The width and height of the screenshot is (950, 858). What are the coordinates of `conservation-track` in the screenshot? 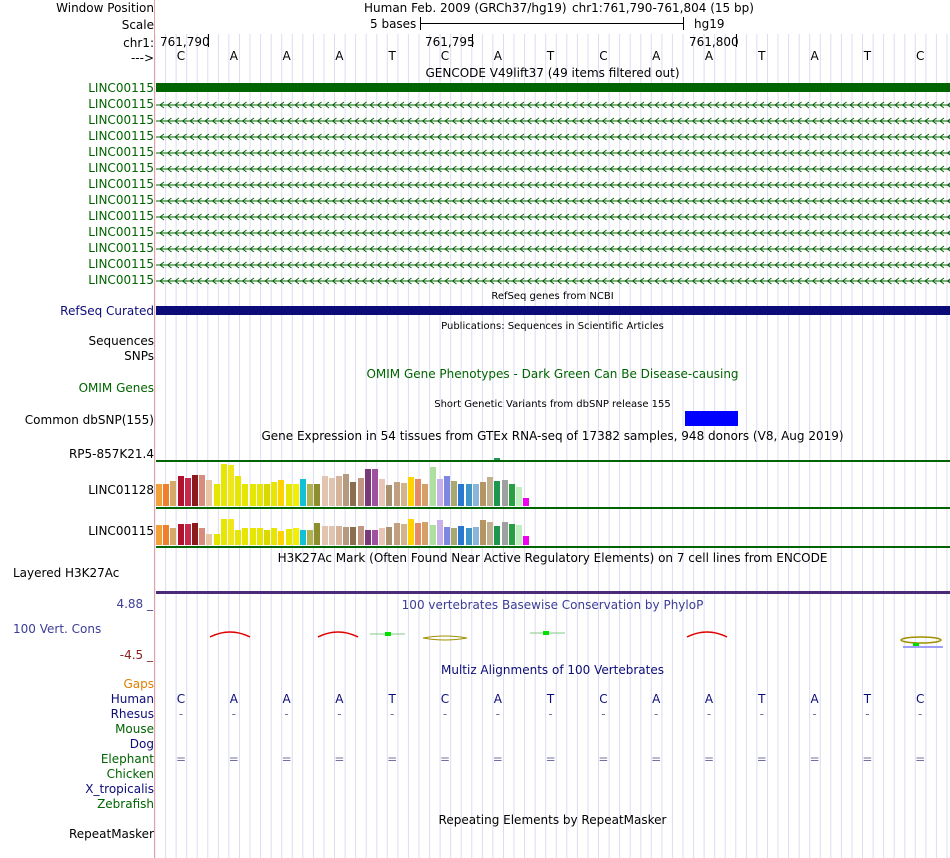 It's located at (552, 637).